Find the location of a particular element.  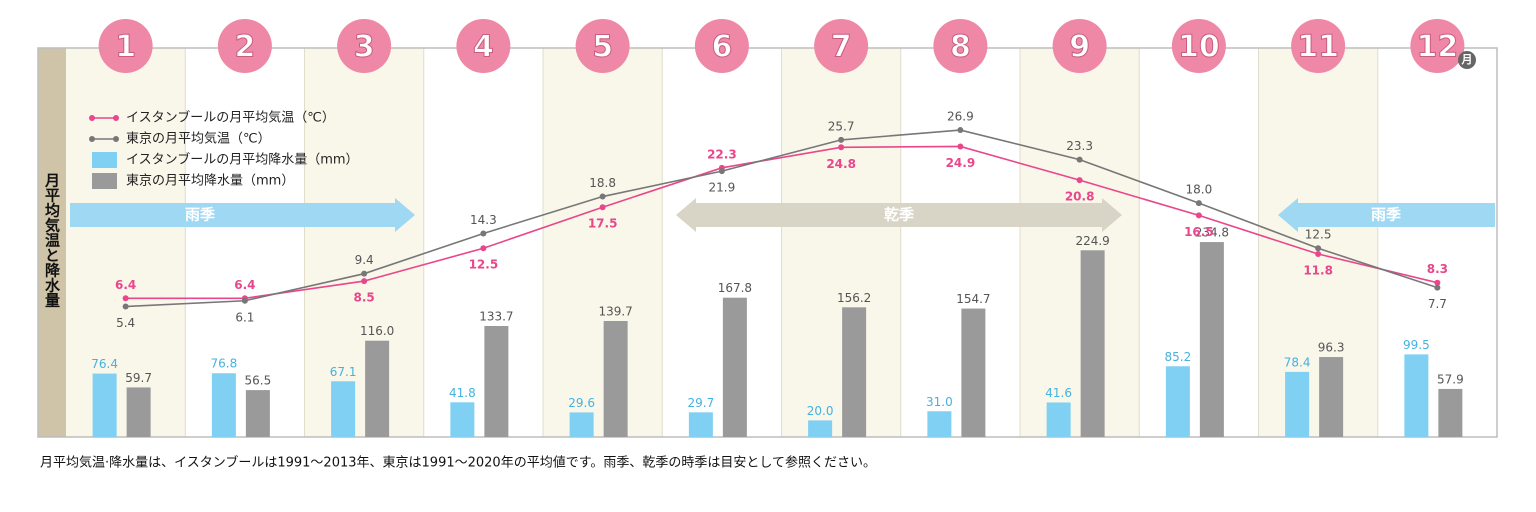

data-label: 18.0 is located at coordinates (1199, 190).